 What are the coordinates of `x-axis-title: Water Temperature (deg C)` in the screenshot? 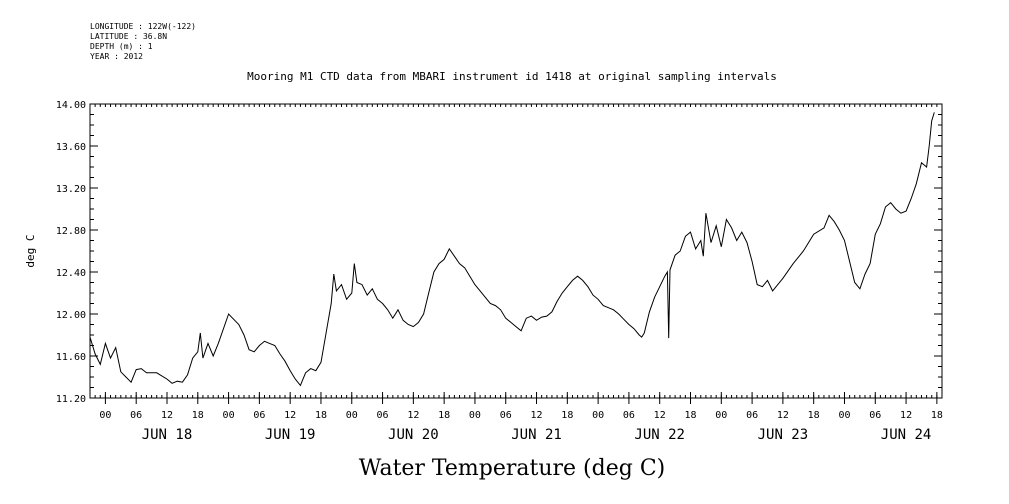 It's located at (512, 468).